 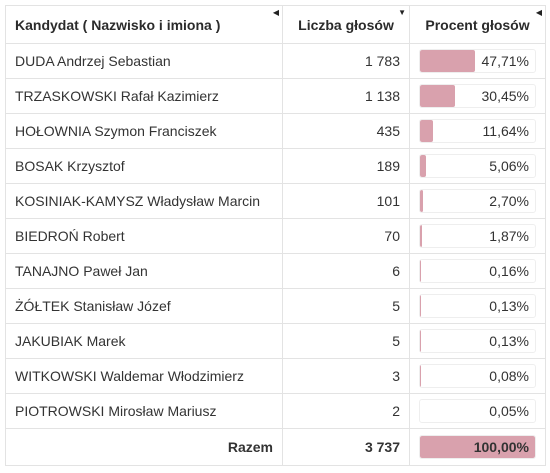 I want to click on table-row: BIEDROŃ Robert 70 1,87%, so click(x=275, y=236).